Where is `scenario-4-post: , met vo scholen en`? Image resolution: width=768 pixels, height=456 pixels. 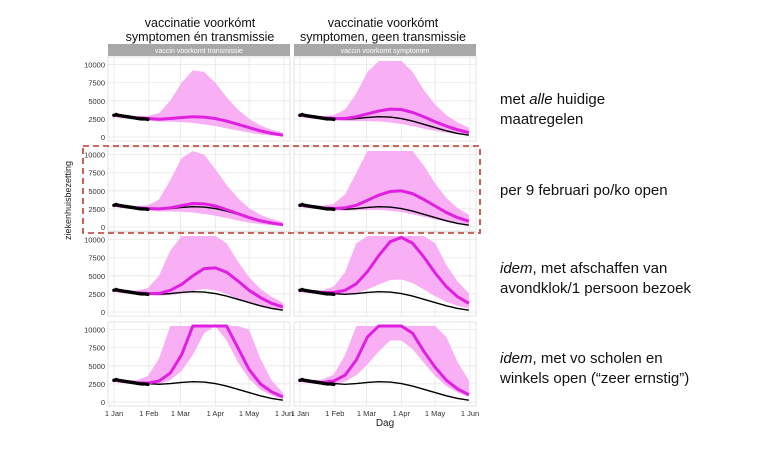
scenario-4-post: , met vo scholen en is located at coordinates (597, 358).